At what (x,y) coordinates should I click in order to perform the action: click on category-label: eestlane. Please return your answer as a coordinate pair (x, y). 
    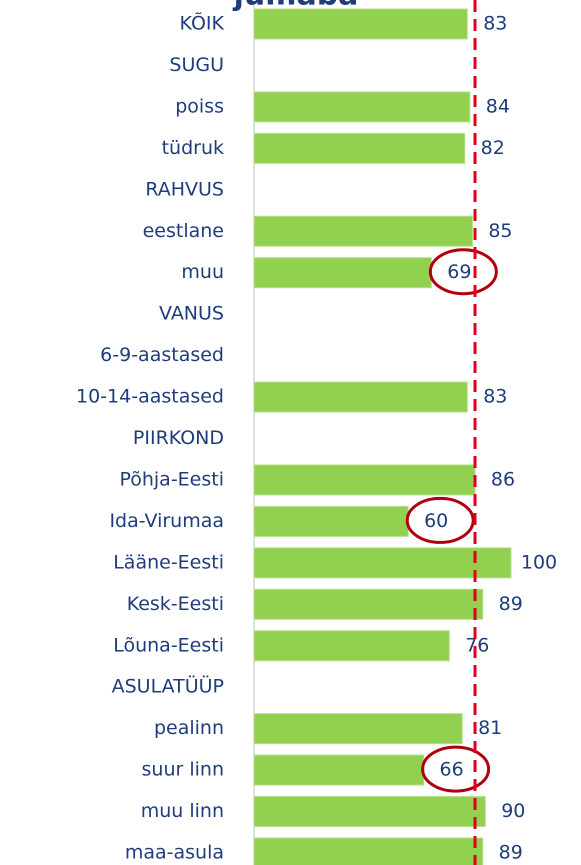
    Looking at the image, I should click on (183, 231).